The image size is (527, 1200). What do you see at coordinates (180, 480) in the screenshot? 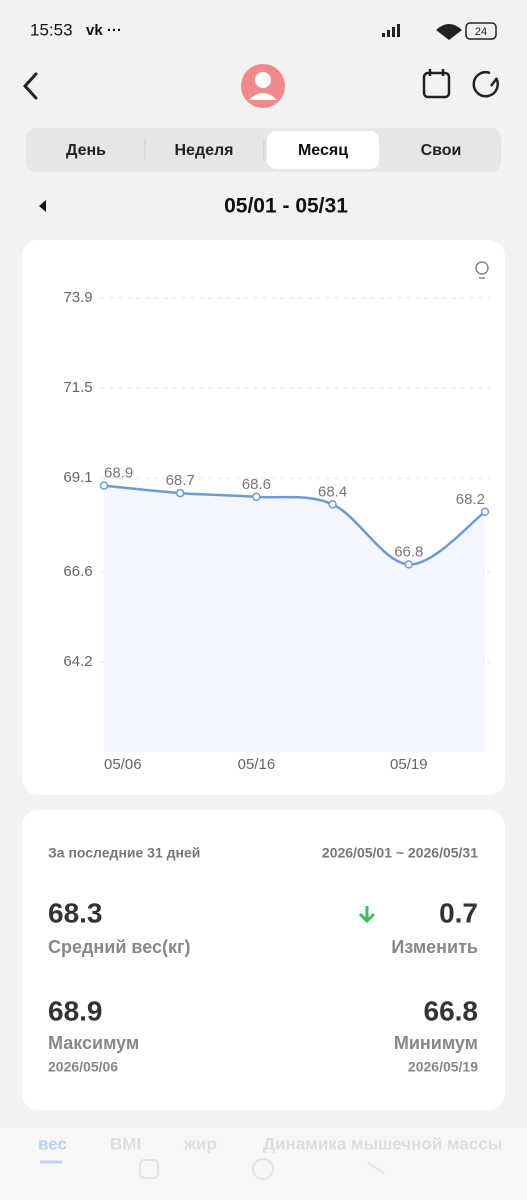
I see `data-label: 68.7` at bounding box center [180, 480].